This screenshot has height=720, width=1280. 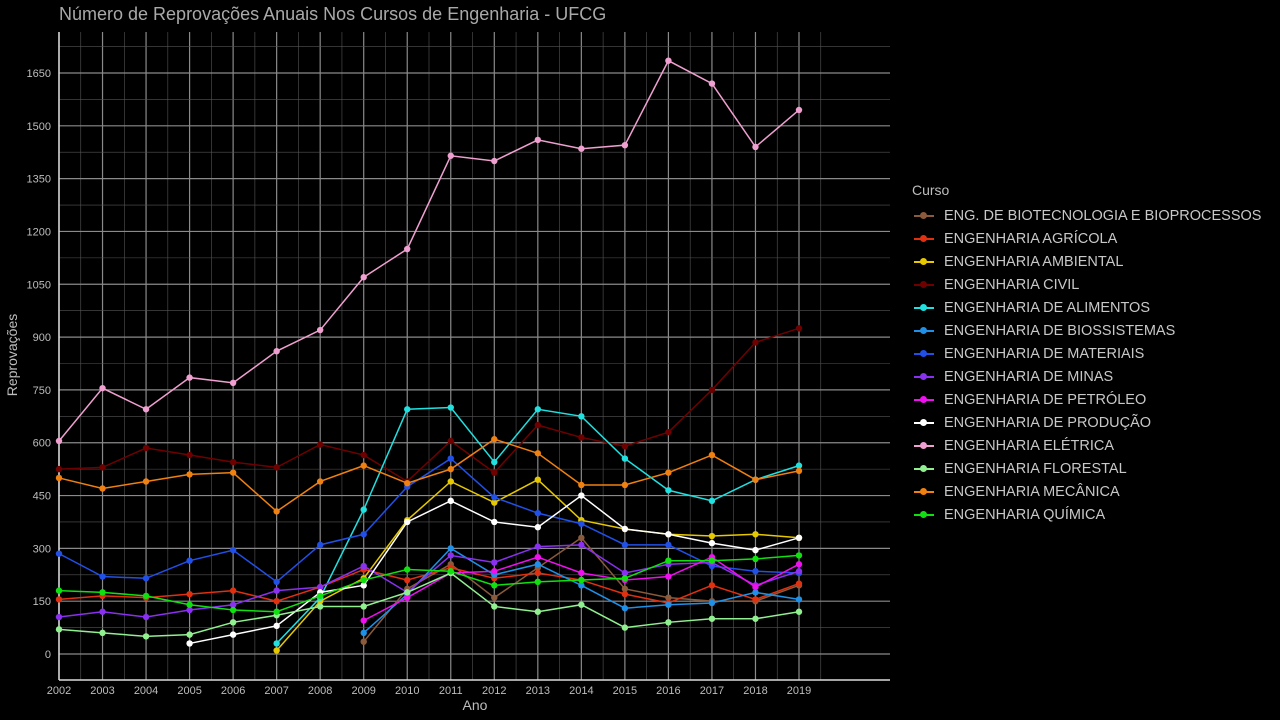 I want to click on series-engenharia-mec-nica, so click(x=429, y=475).